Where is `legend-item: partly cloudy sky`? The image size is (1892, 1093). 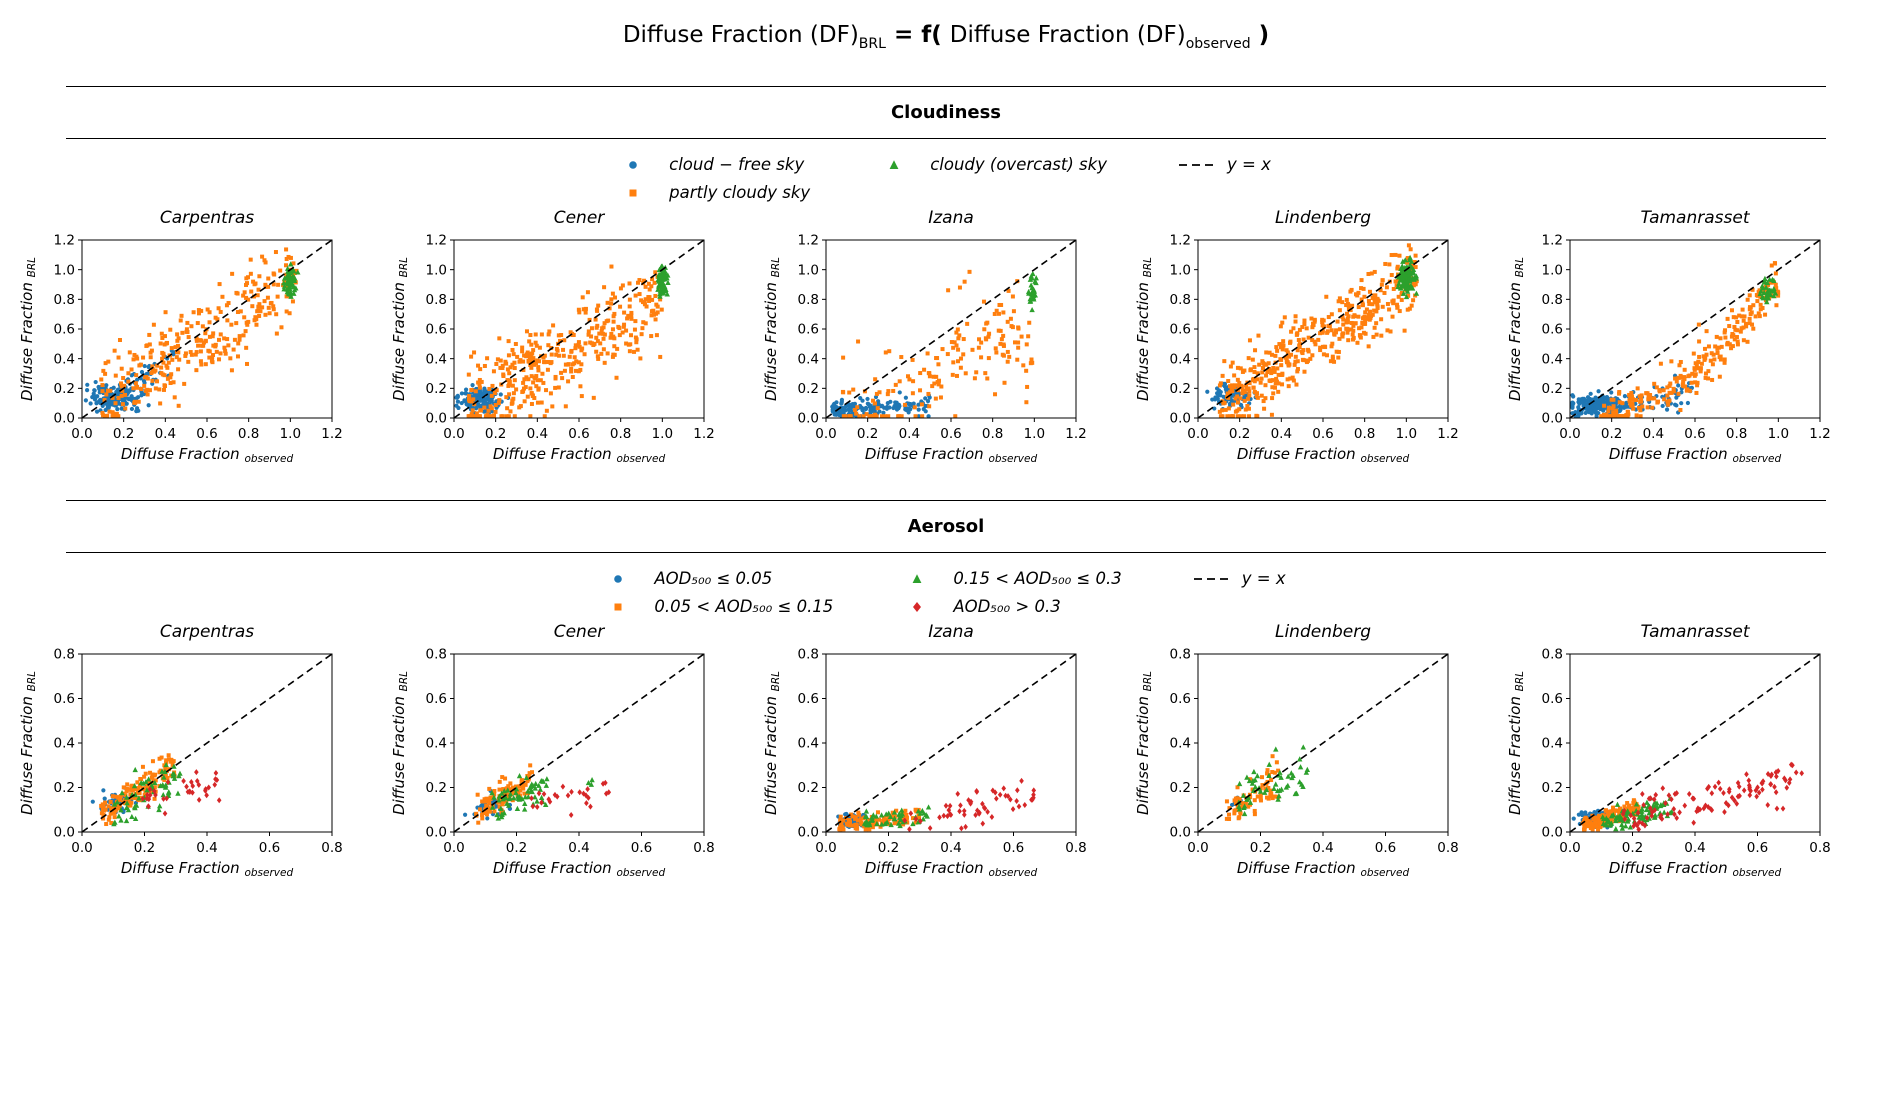 legend-item: partly cloudy sky is located at coordinates (715, 192).